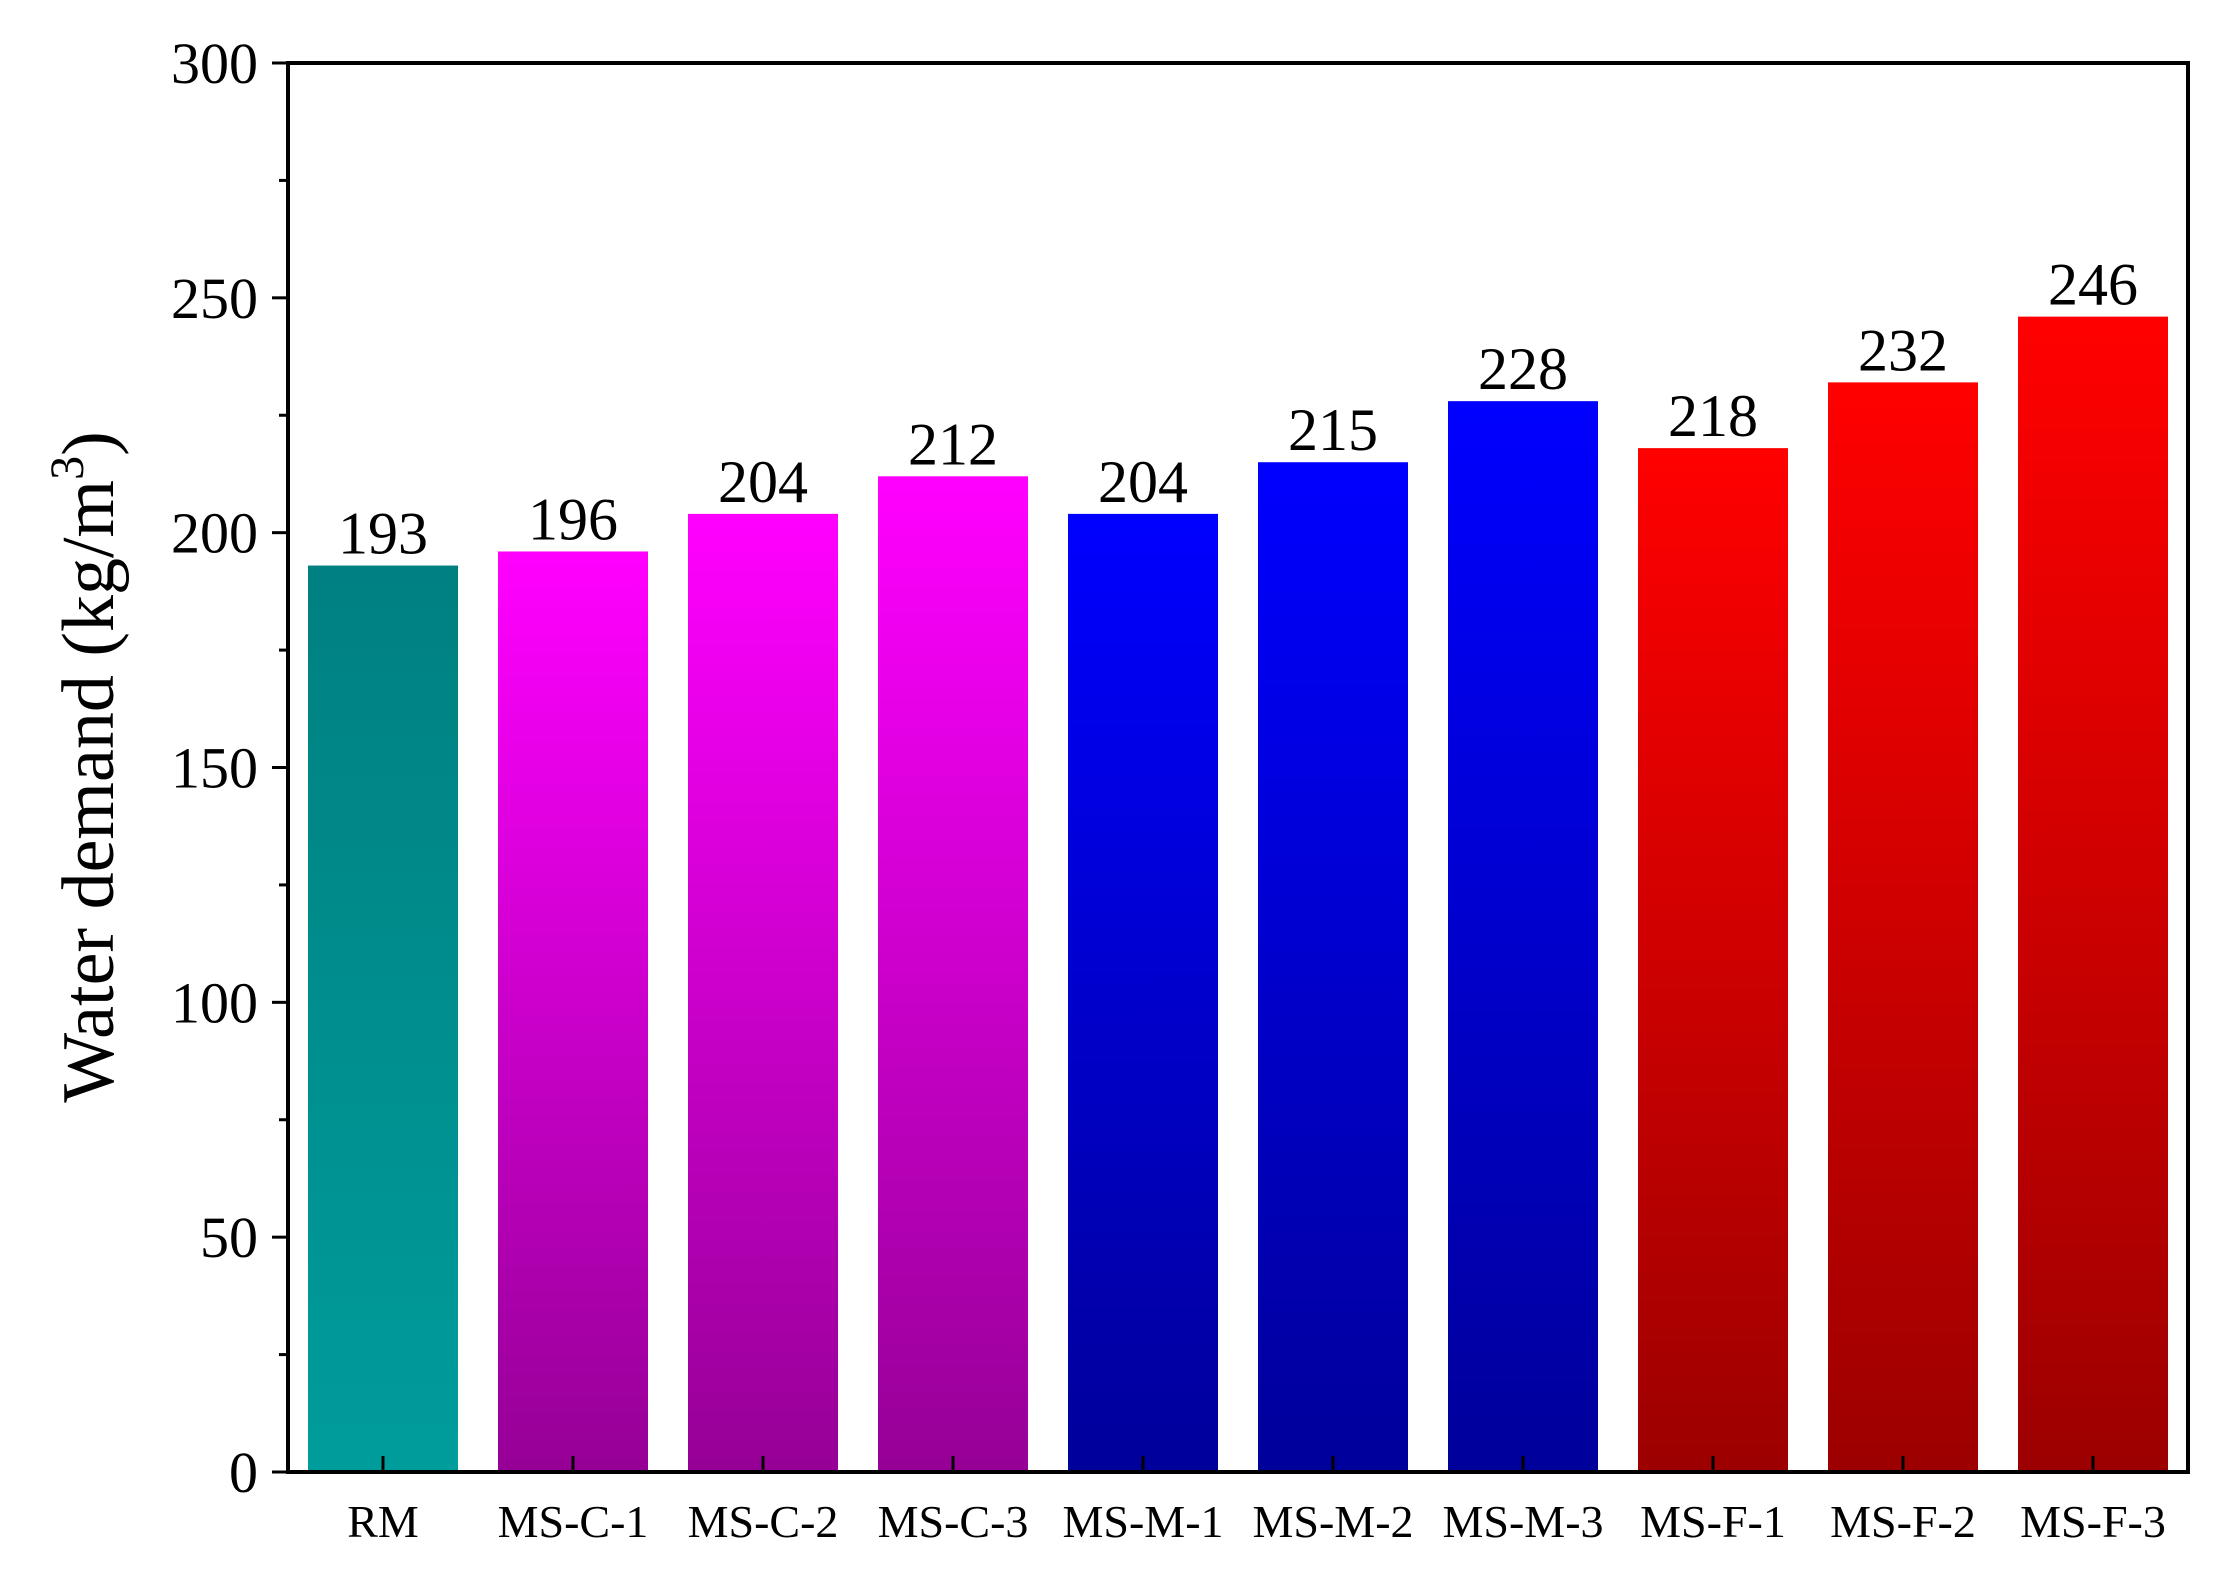 This screenshot has height=1587, width=2226. What do you see at coordinates (67, 468) in the screenshot?
I see `y-axis-title-superscript: 3` at bounding box center [67, 468].